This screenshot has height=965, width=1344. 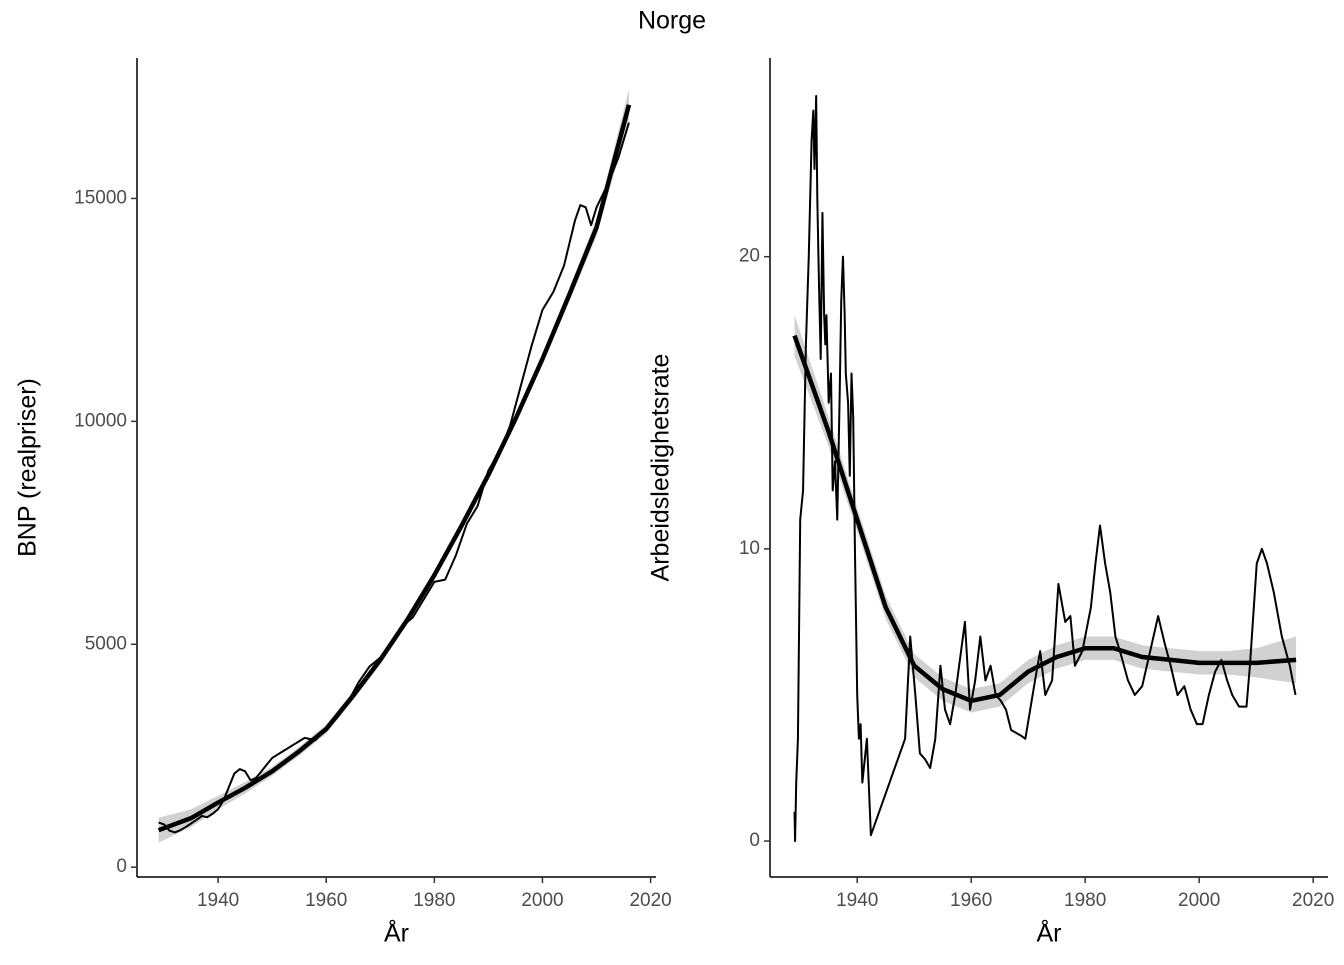 I want to click on y-tick-label: 10, so click(x=749, y=548).